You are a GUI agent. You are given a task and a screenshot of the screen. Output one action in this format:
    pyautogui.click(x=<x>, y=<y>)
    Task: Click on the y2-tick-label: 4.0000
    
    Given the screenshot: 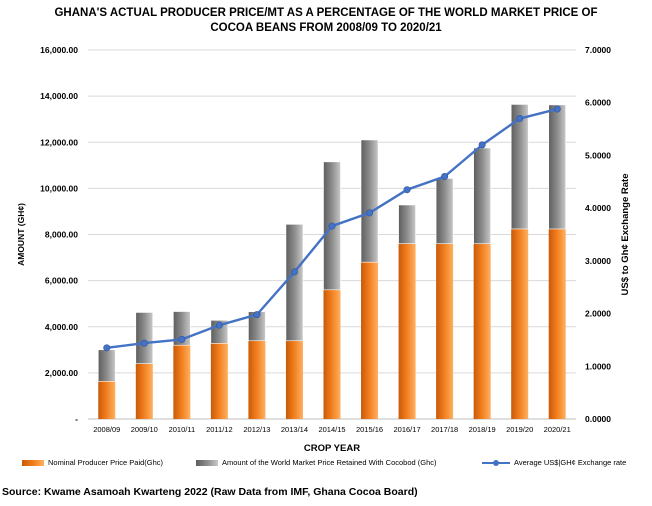 What is the action you would take?
    pyautogui.click(x=598, y=208)
    